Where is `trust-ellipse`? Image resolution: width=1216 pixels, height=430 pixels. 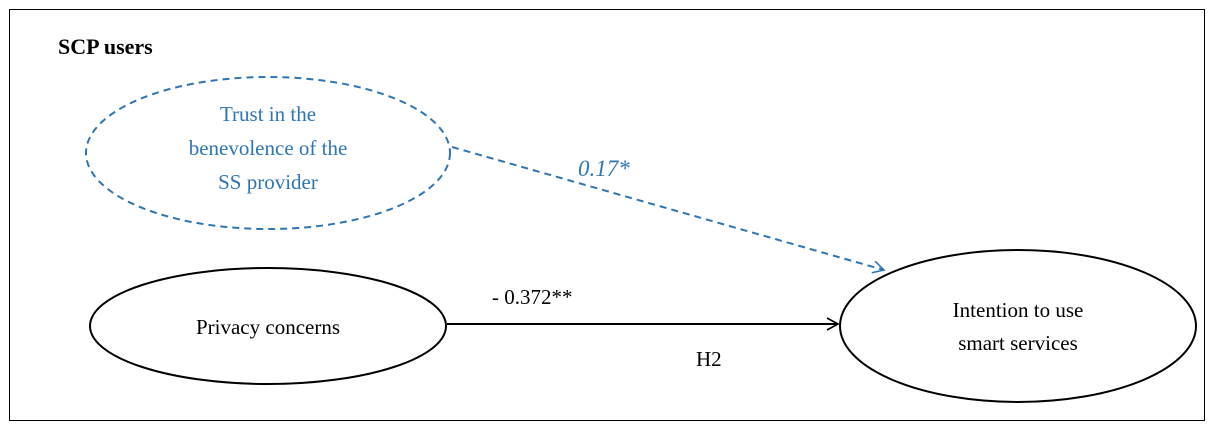
trust-ellipse is located at coordinates (268, 153).